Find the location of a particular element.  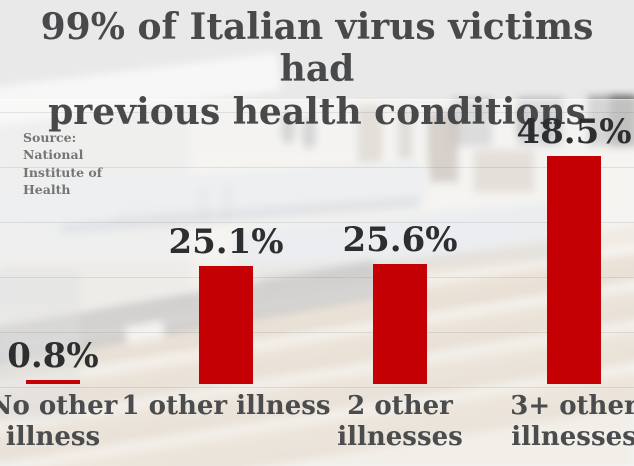

source-note: Source: National Institute of Health is located at coordinates (63, 163).